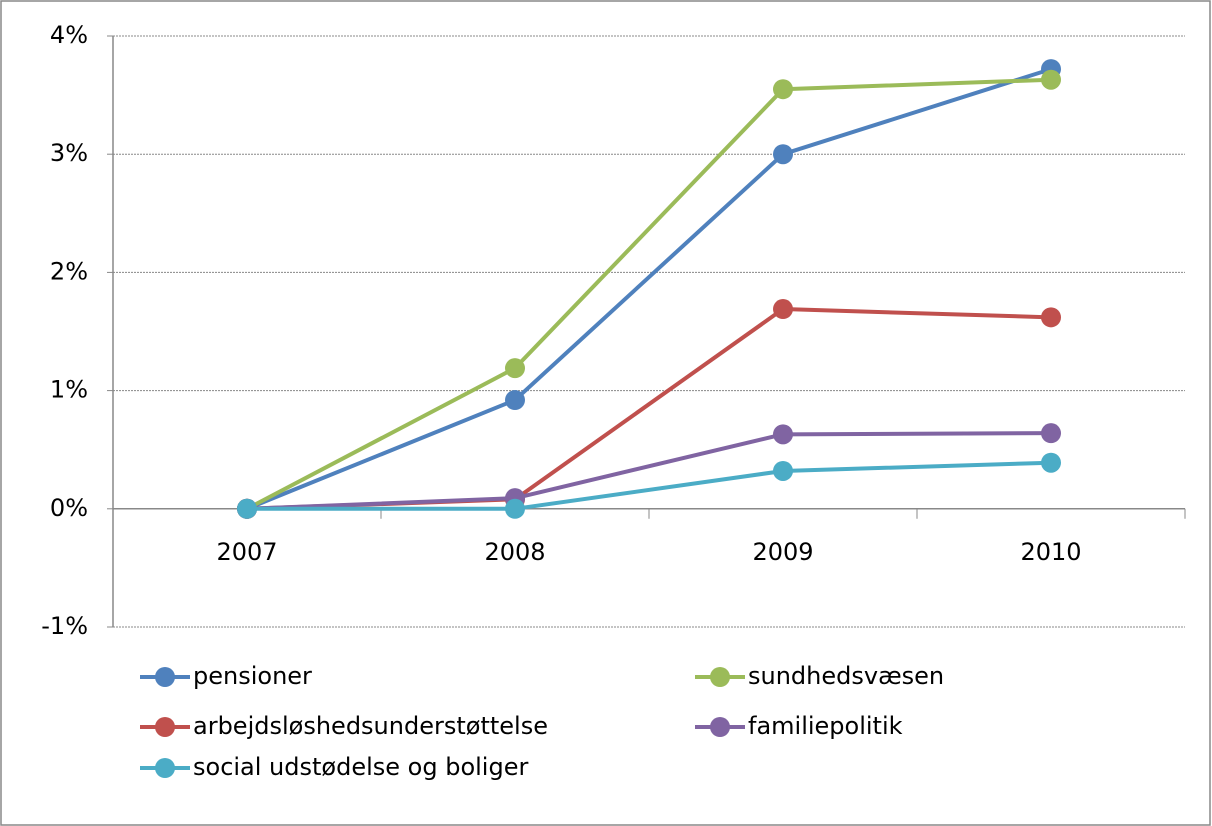 The height and width of the screenshot is (826, 1212). I want to click on x-tick-label: 2008, so click(514, 552).